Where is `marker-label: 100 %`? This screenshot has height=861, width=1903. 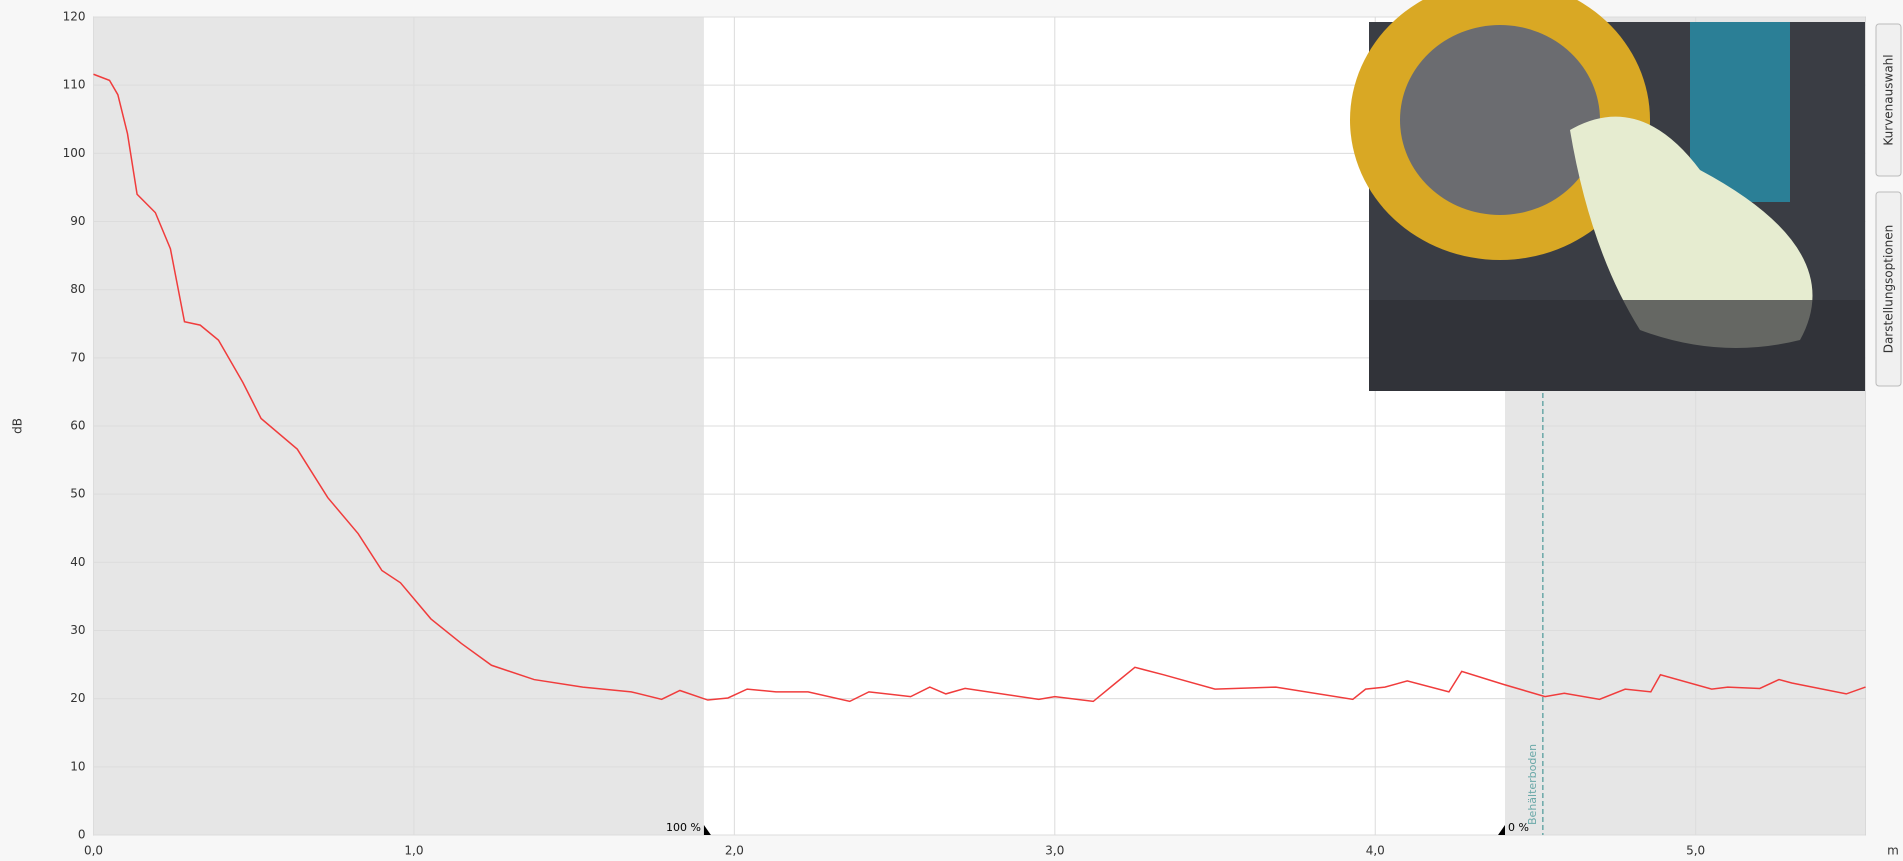
marker-label: 100 % is located at coordinates (683, 827).